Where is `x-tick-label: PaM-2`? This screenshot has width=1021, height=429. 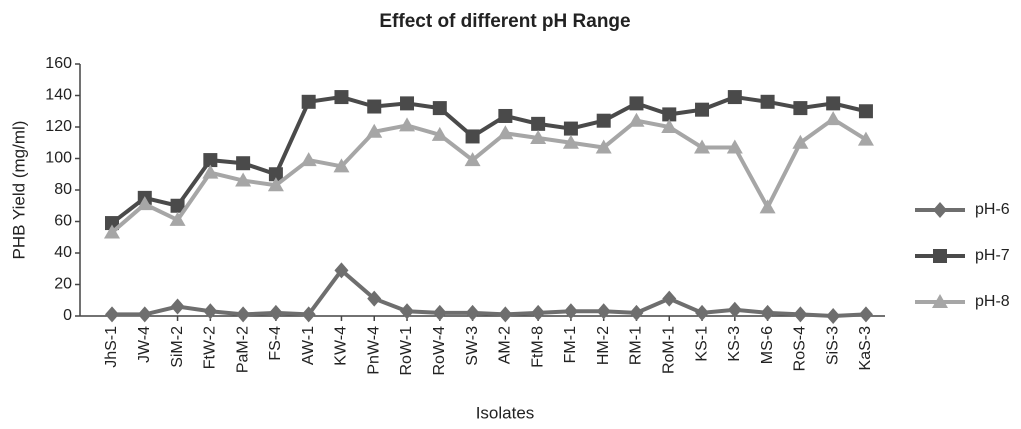 x-tick-label: PaM-2 is located at coordinates (242, 349).